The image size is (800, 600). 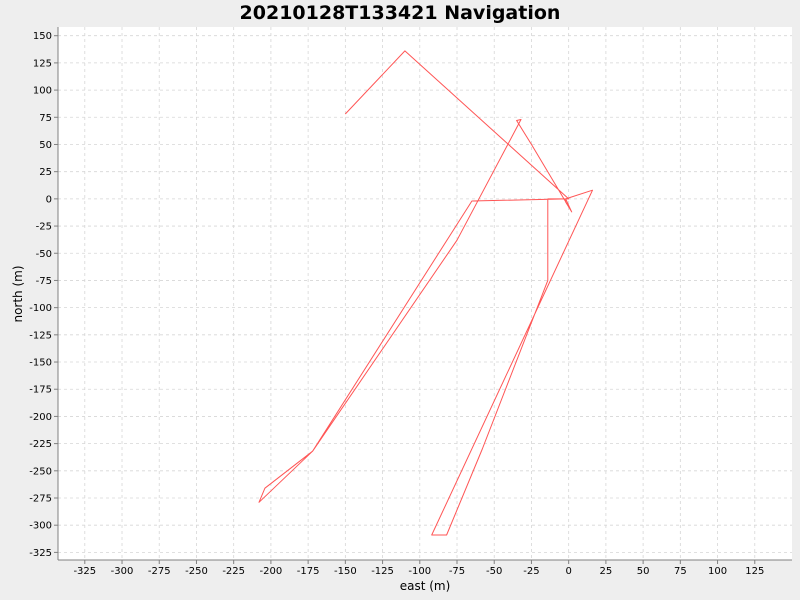 I want to click on x-tick-label: -125, so click(x=382, y=571).